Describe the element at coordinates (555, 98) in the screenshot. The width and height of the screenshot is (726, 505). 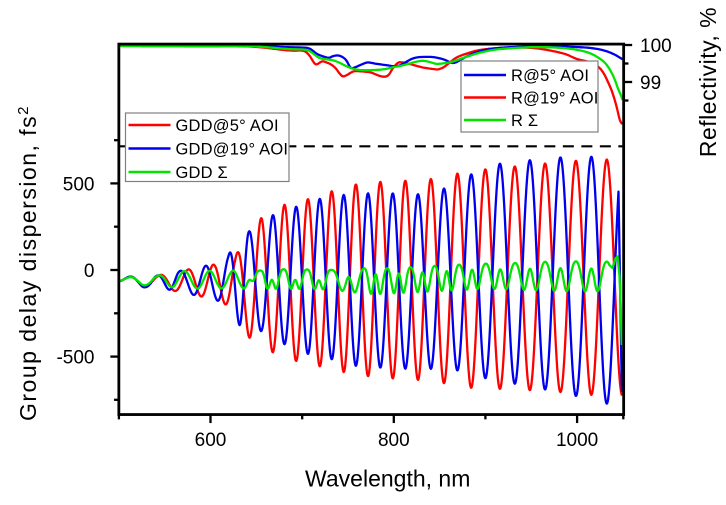
I see `svg-text: R@19° AOI` at that location.